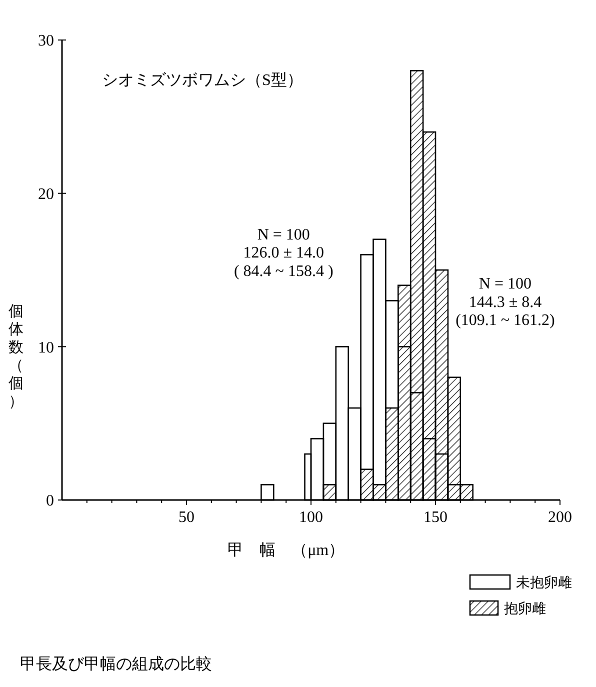  Describe the element at coordinates (560, 517) in the screenshot. I see `x-tick-label: 200` at that location.